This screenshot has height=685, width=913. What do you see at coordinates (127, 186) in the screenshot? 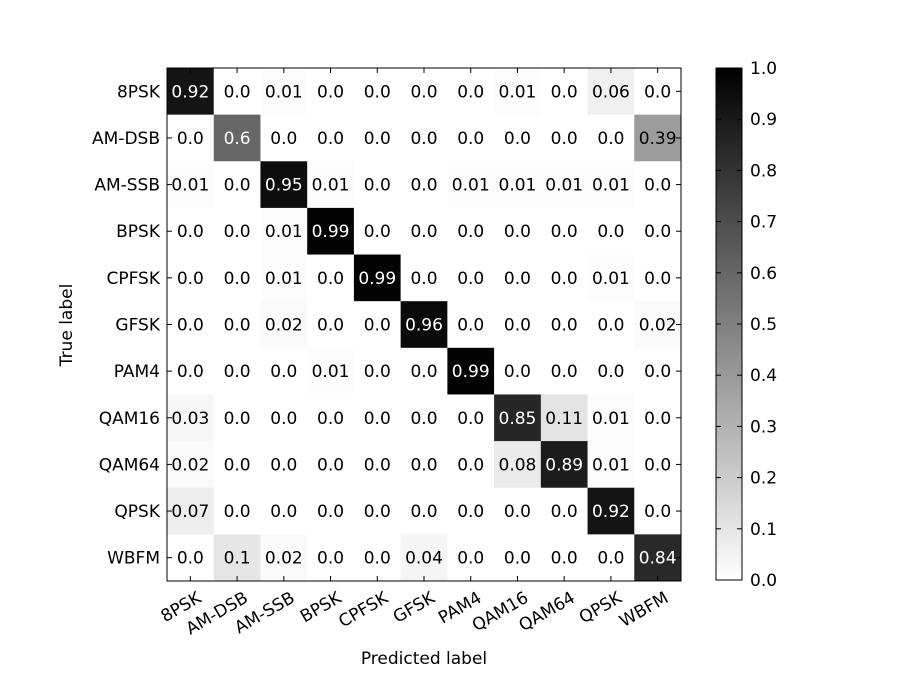
I see `y-tick-label: AM-SSB` at bounding box center [127, 186].